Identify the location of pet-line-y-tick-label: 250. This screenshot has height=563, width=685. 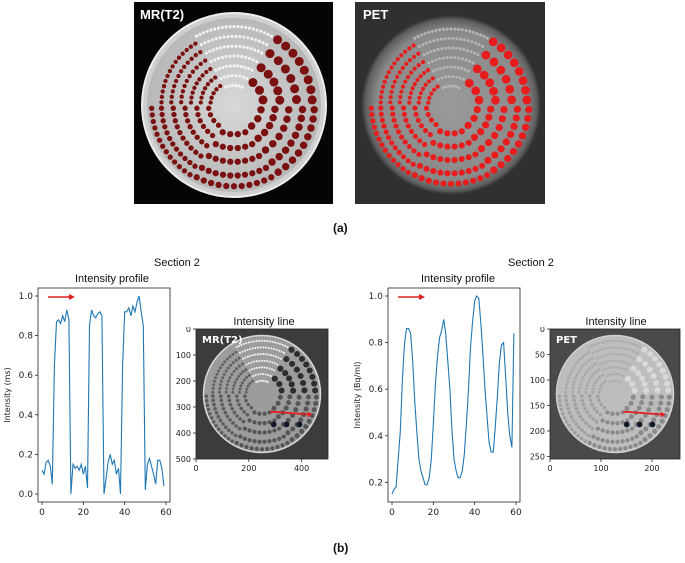
(537, 456).